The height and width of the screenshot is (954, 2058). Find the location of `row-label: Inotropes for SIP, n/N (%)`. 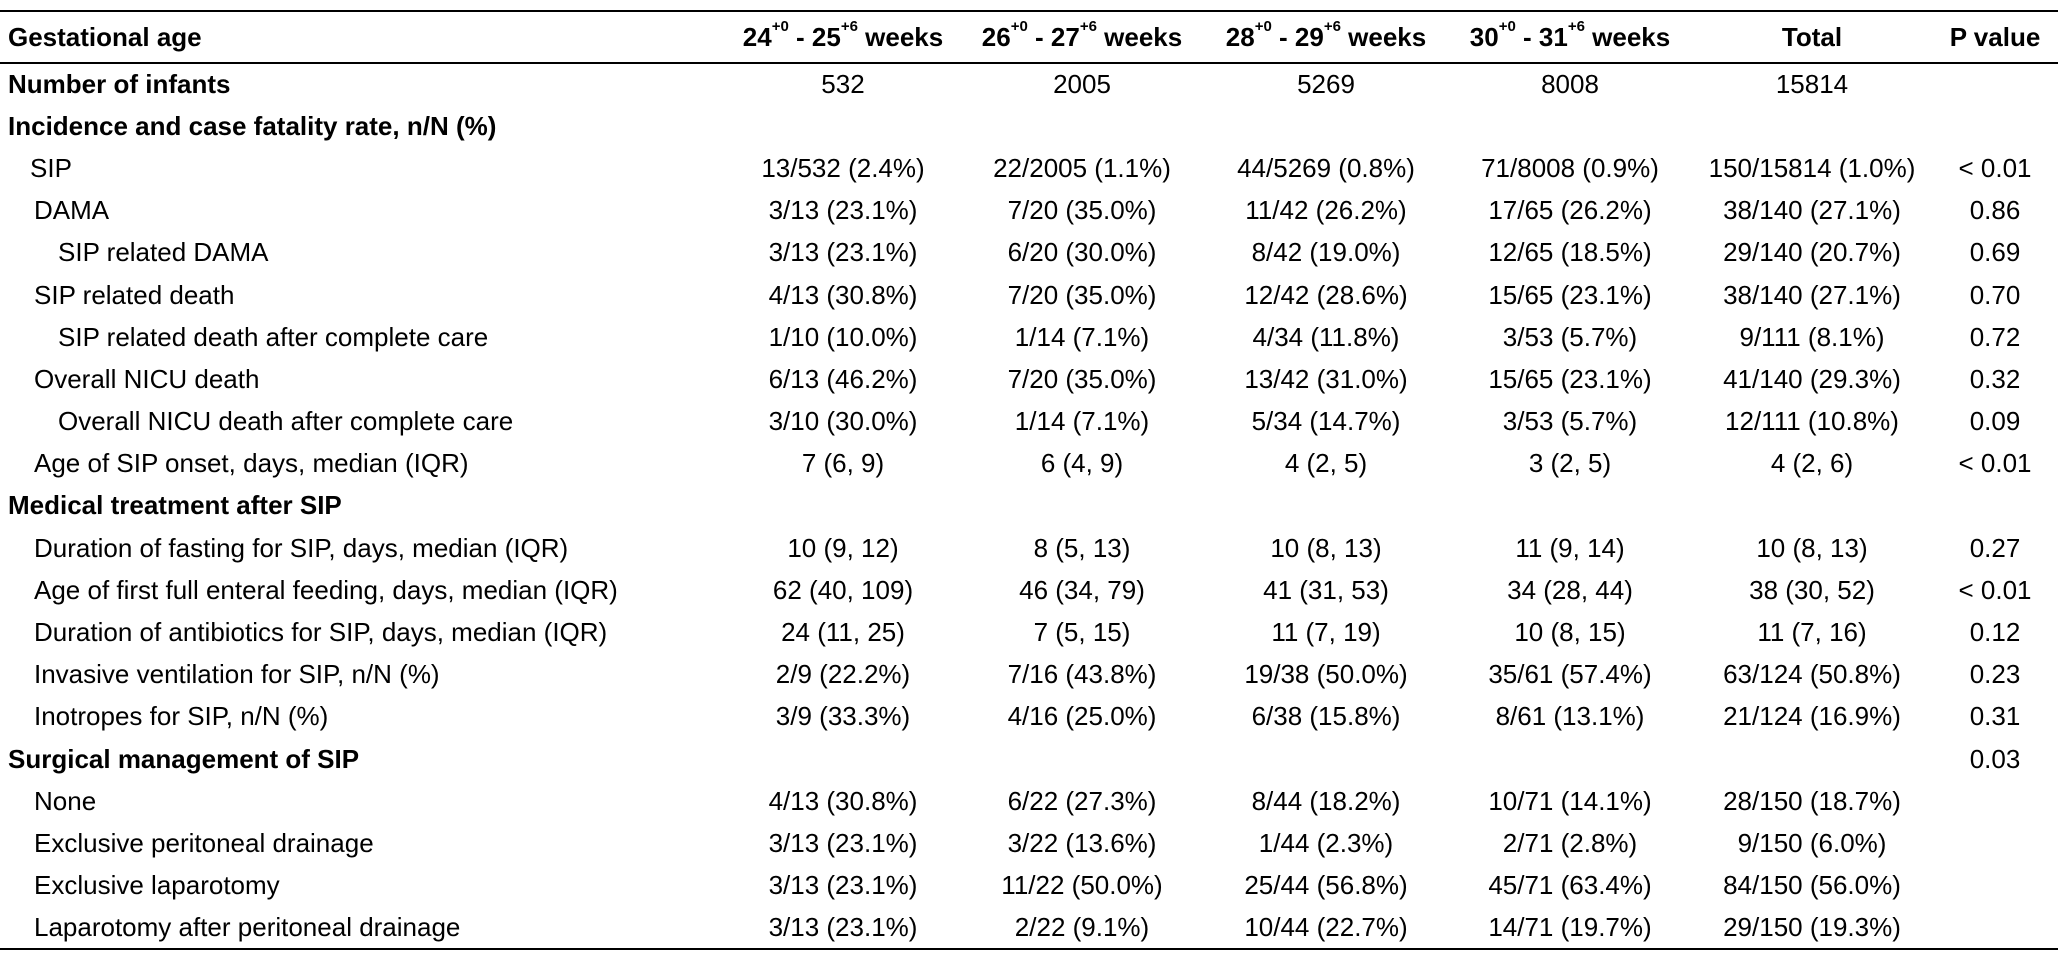

row-label: Inotropes for SIP, n/N (%) is located at coordinates (181, 716).